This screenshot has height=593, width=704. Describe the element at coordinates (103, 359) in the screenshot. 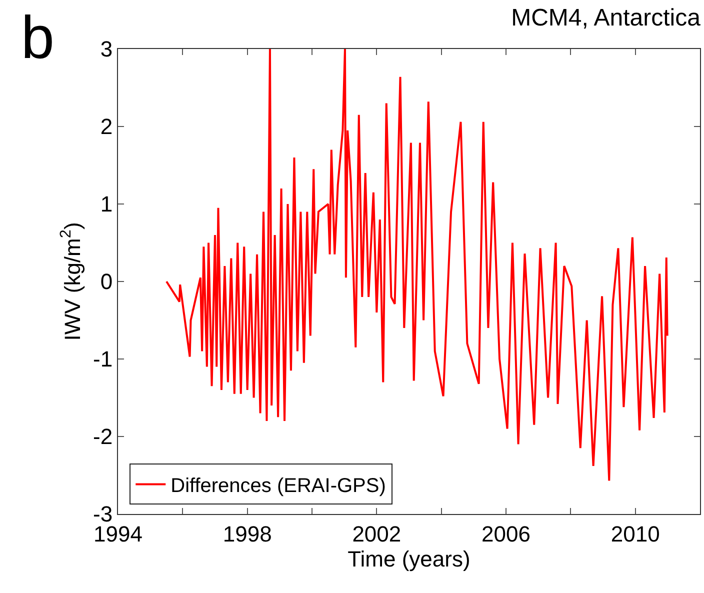

I see `y-tick-label: -1` at that location.